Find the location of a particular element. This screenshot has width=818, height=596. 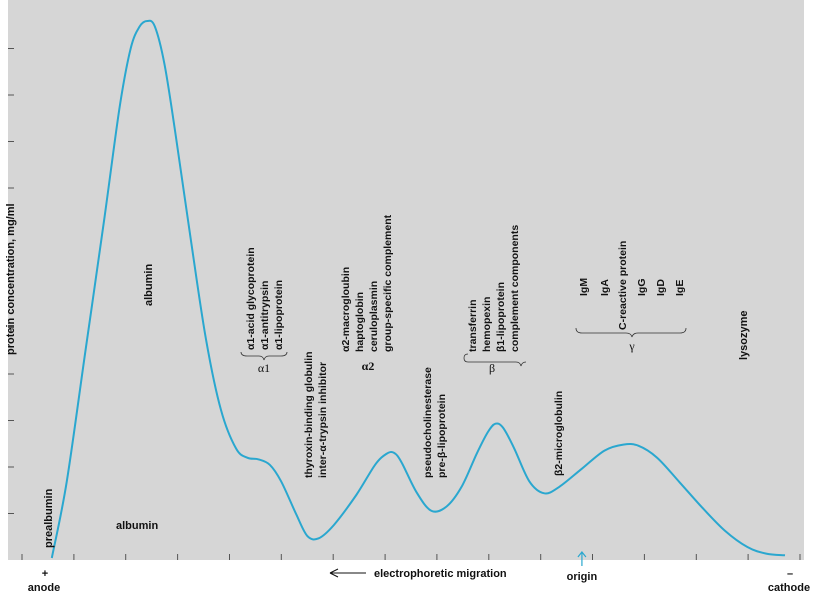

gamma-group-label: γ is located at coordinates (631, 346).